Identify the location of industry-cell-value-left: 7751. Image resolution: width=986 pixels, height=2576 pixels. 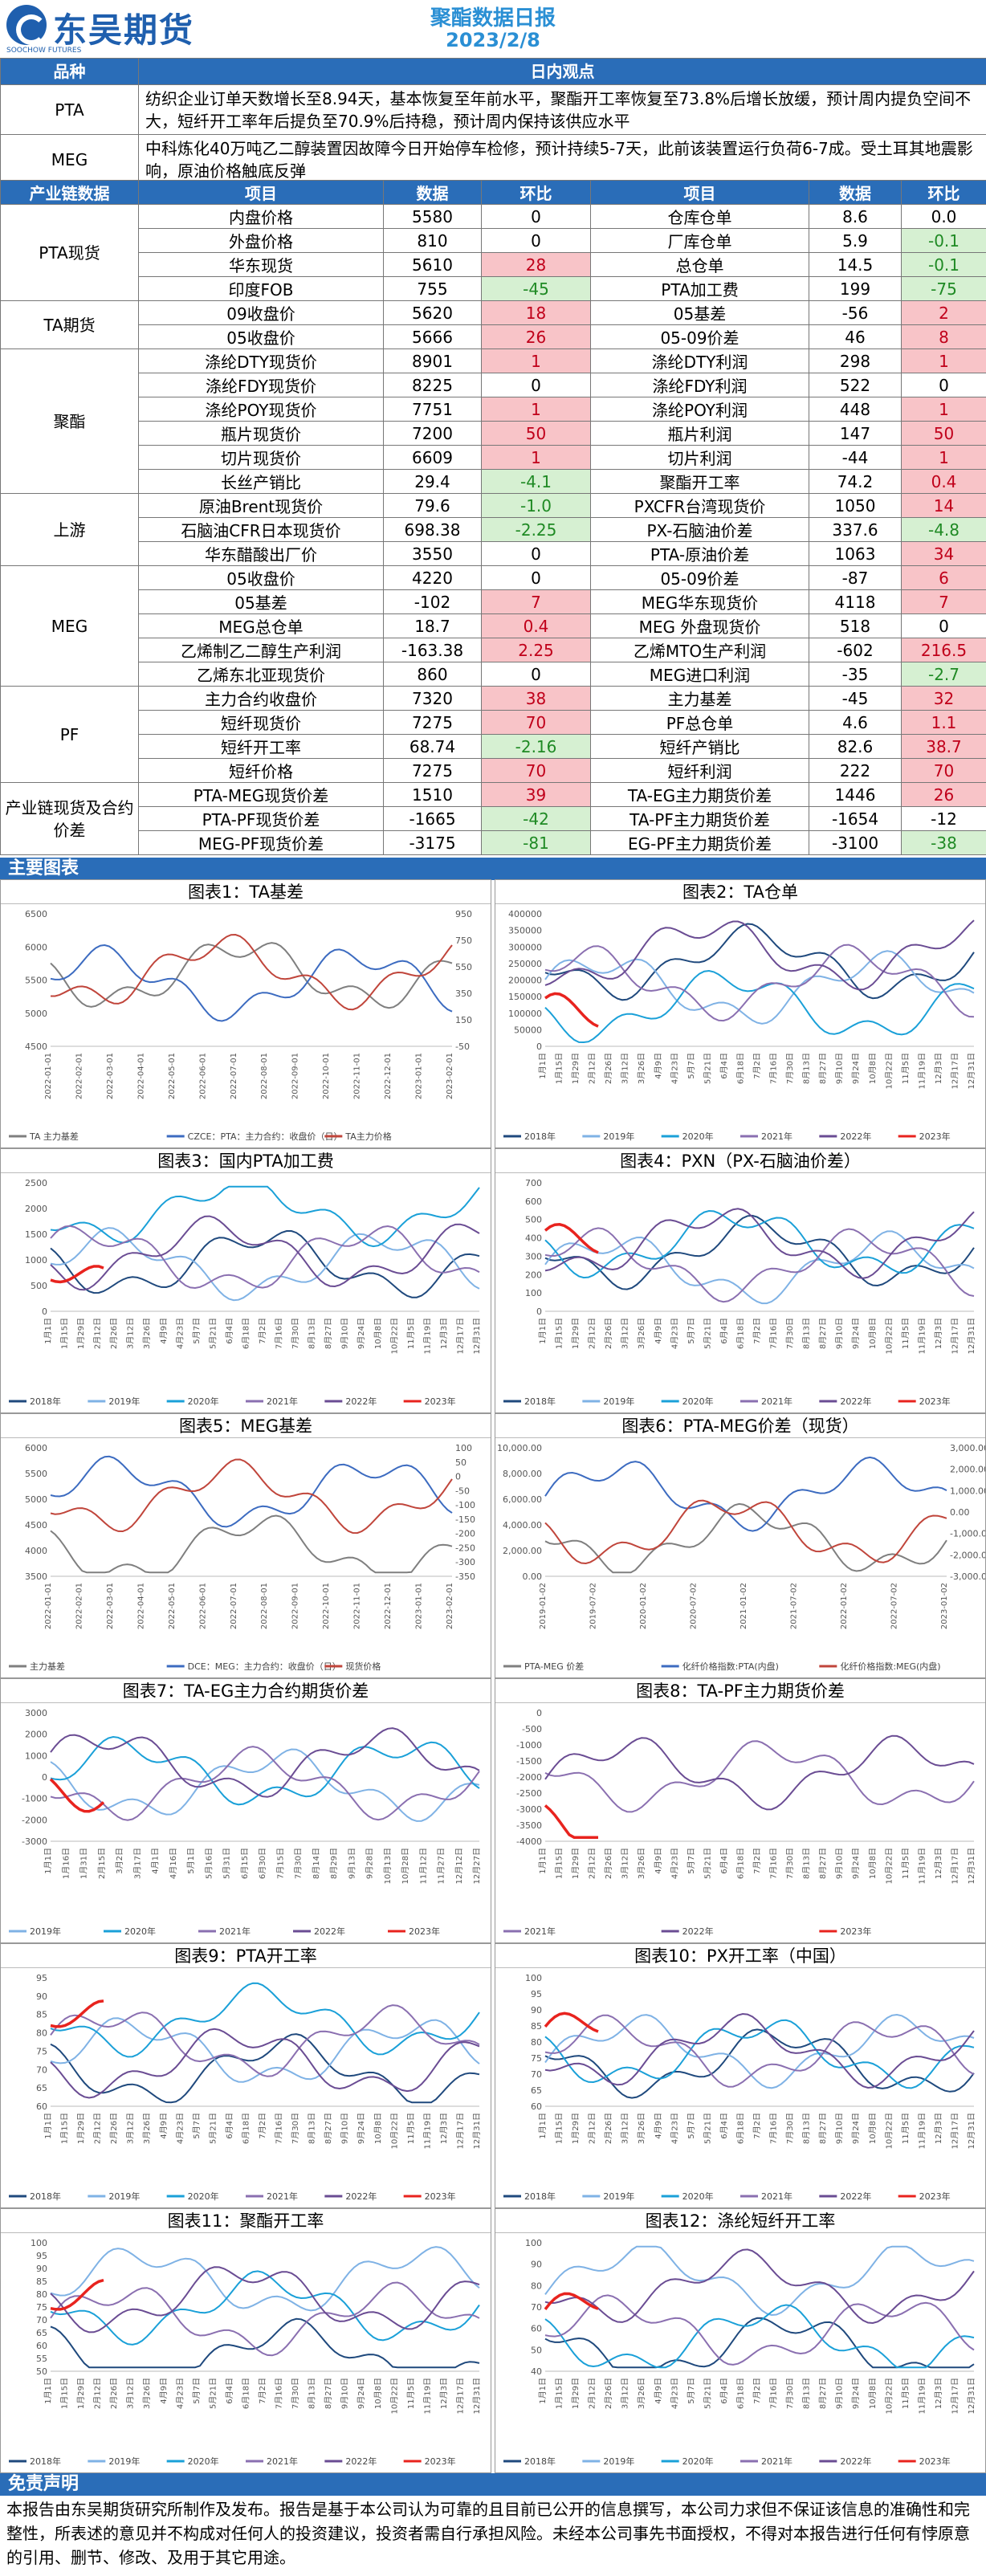
(432, 409).